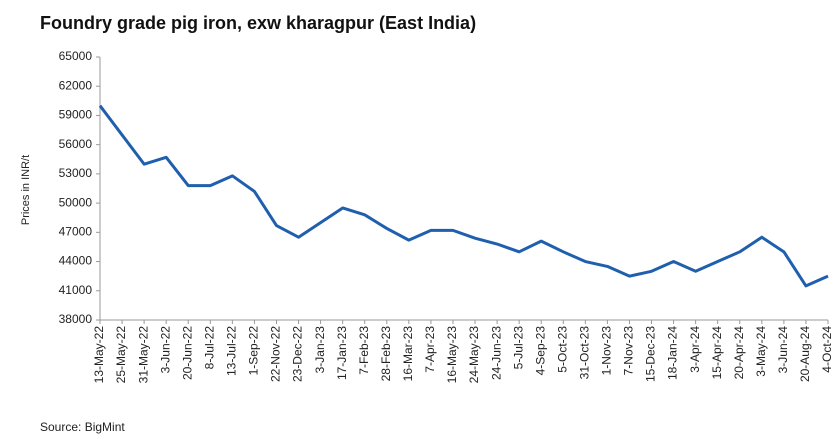 This screenshot has height=442, width=834. What do you see at coordinates (276, 354) in the screenshot?
I see `x-tick-label: 22-Nov-22` at bounding box center [276, 354].